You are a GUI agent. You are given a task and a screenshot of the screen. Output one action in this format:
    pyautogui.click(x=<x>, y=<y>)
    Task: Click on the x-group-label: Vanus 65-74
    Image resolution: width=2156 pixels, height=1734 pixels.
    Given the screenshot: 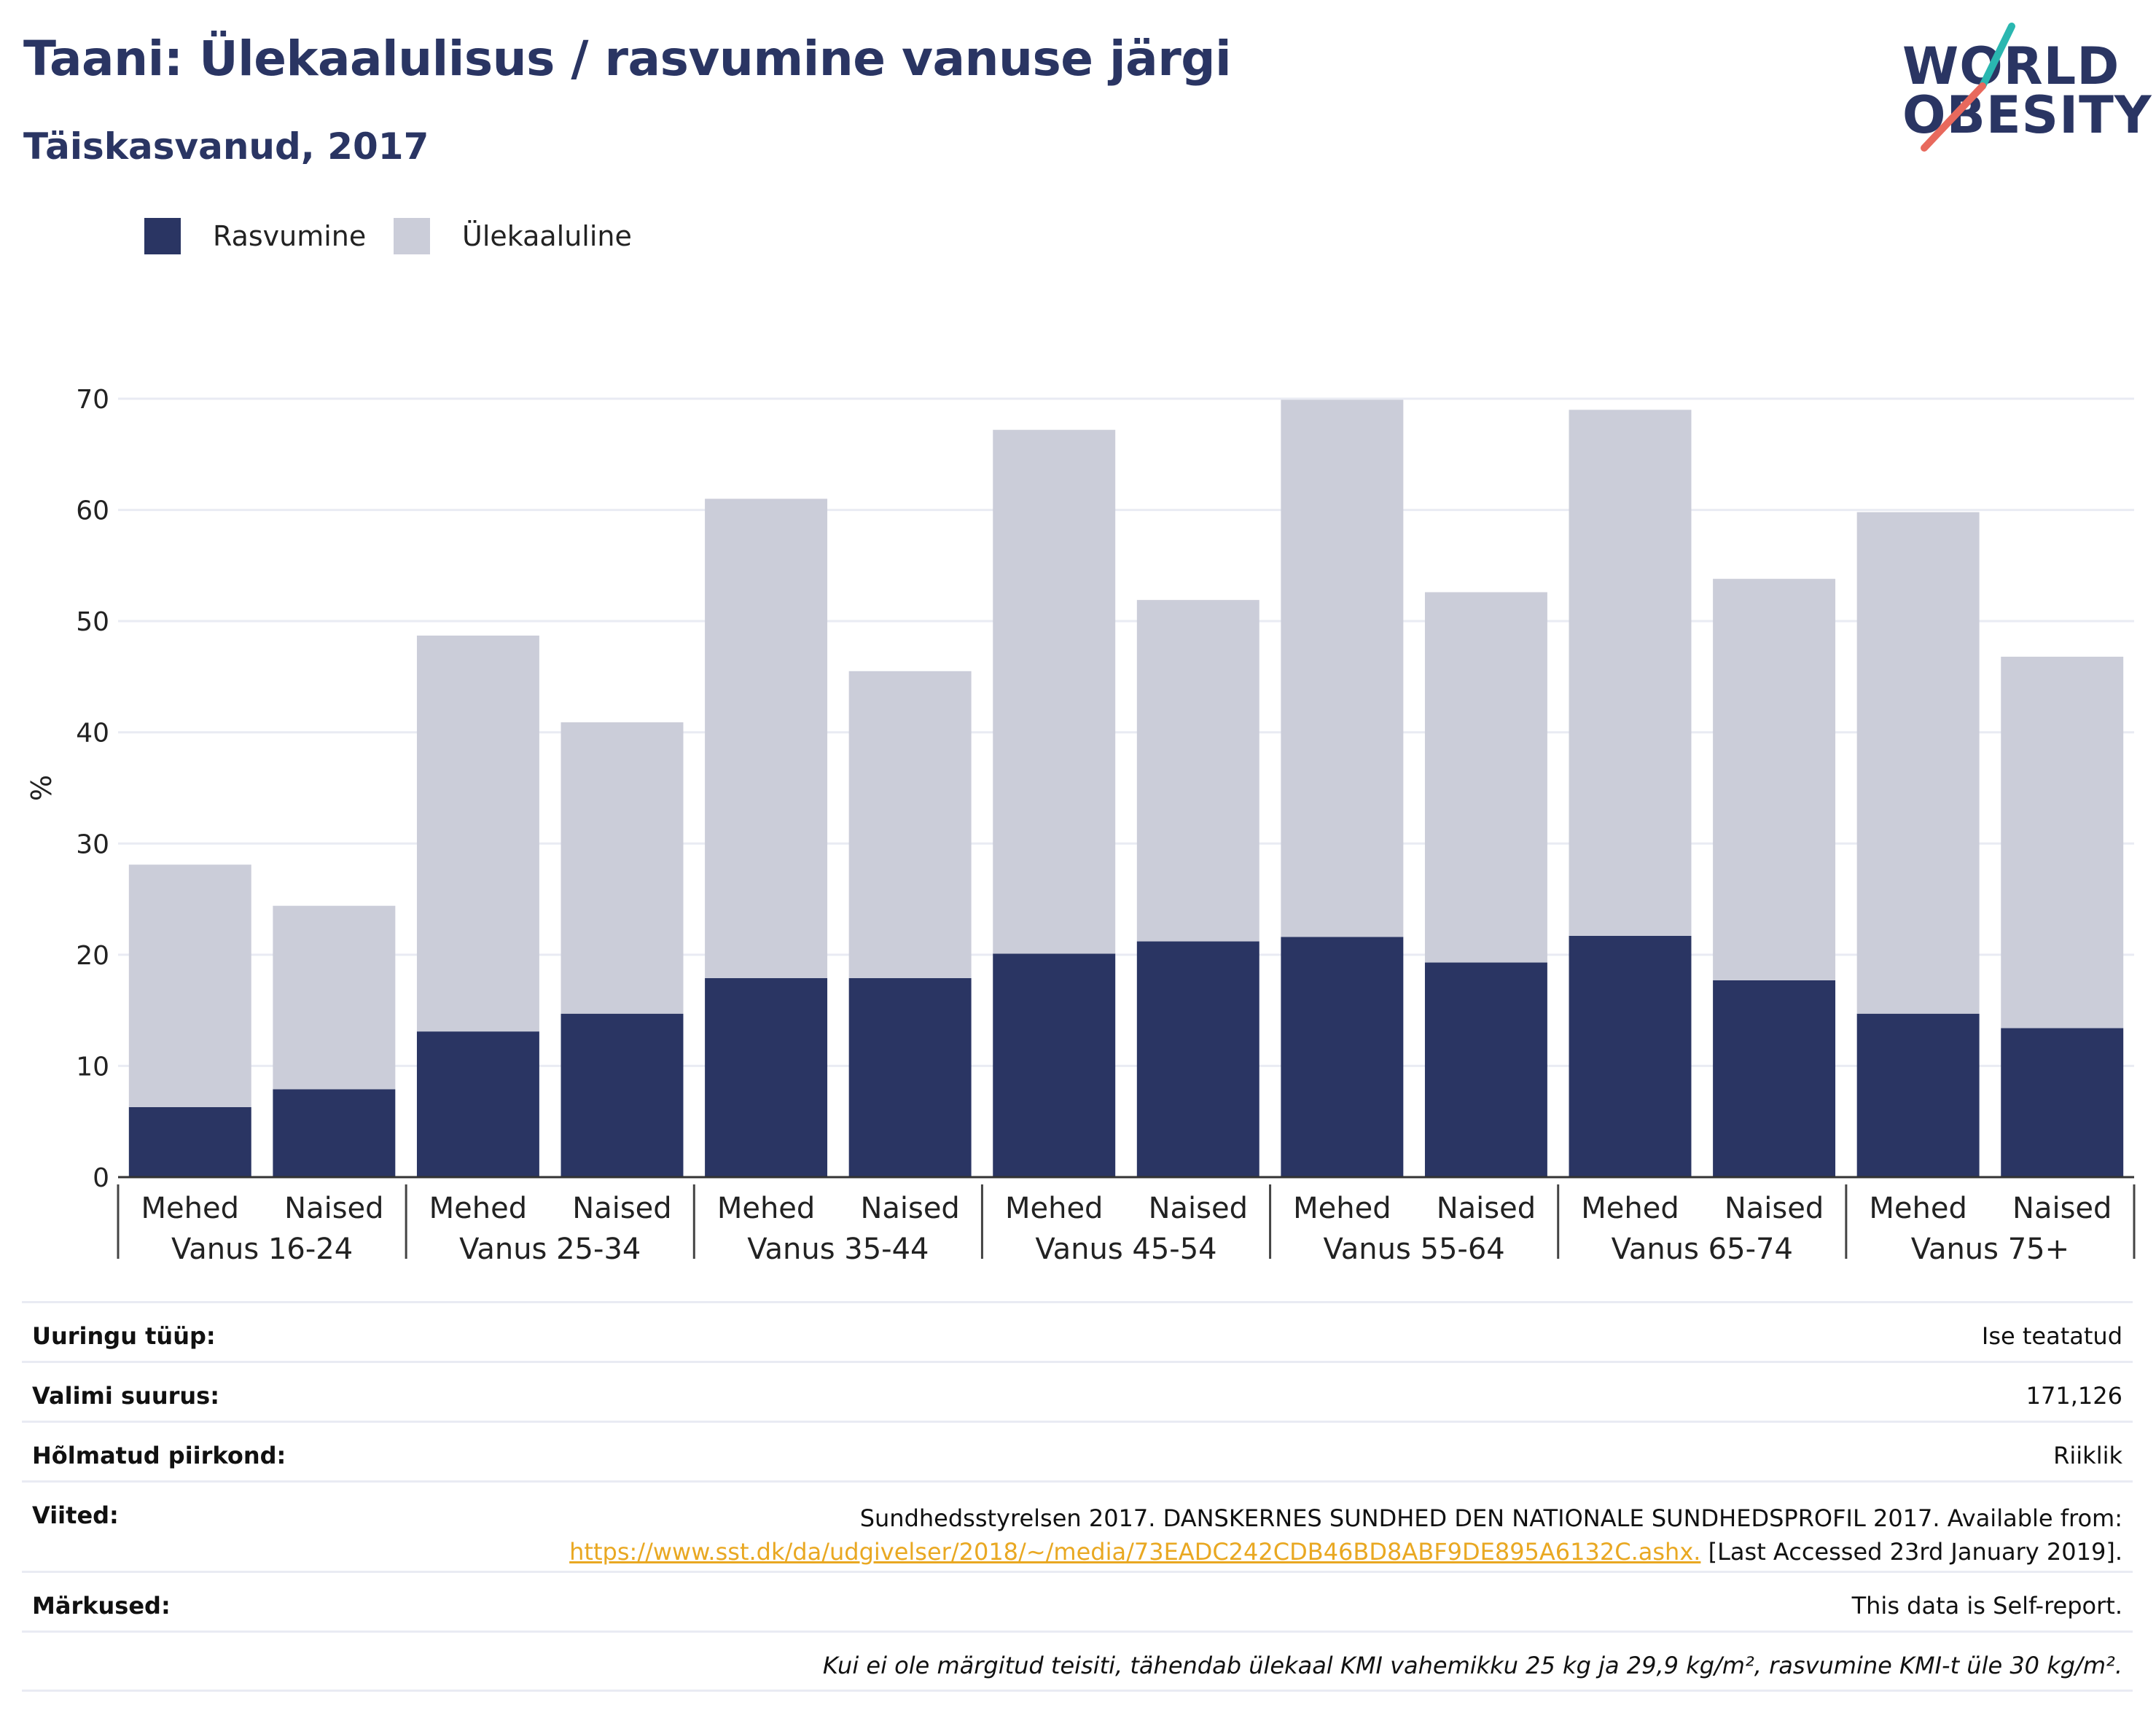 What is the action you would take?
    pyautogui.click(x=1703, y=1249)
    